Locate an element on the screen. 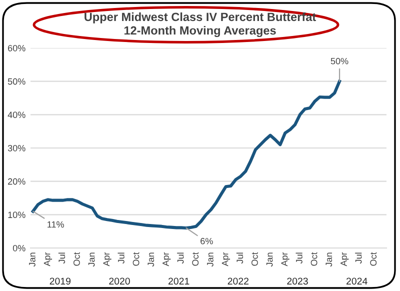 Image resolution: width=400 pixels, height=291 pixels. chart-title: Upper Midwest Class IV Percent Butterfat 12-Month Moving Averages is located at coordinates (200, 25).